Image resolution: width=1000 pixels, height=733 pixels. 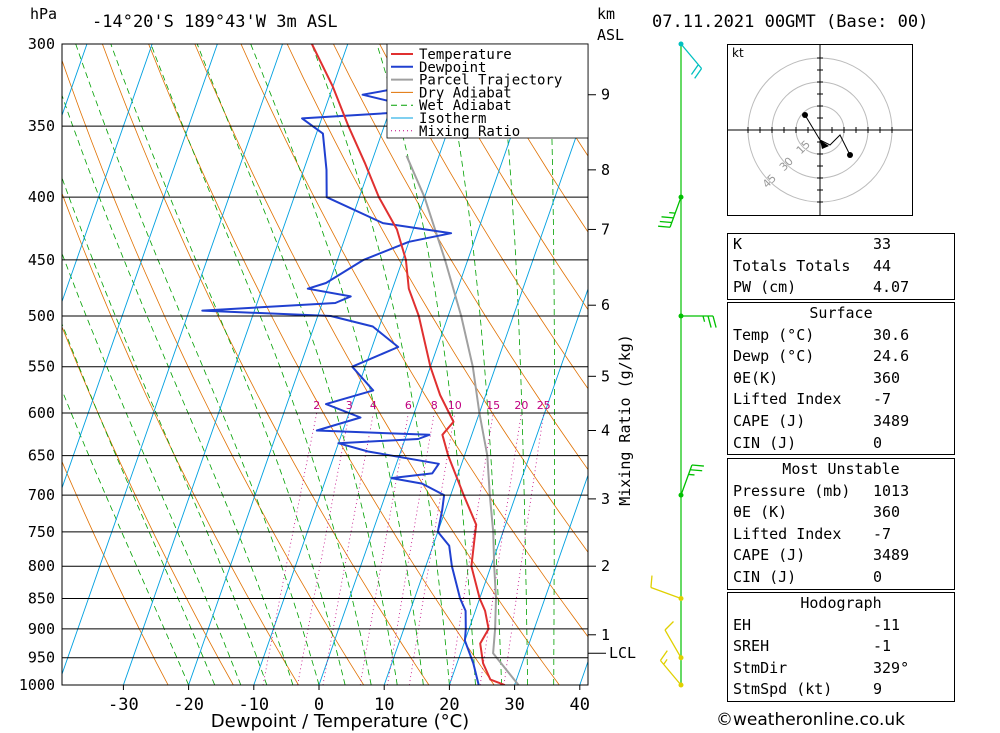 What do you see at coordinates (812, 265) in the screenshot?
I see `index-row-totals: Totals Totals 44` at bounding box center [812, 265].